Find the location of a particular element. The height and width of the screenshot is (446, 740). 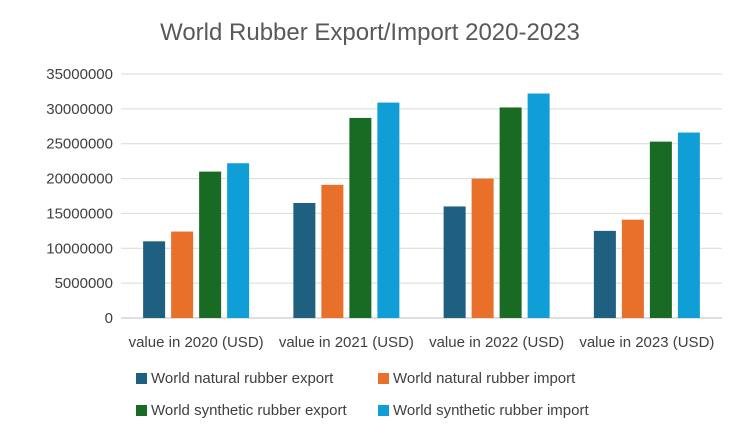

legend-item-world-synthetic-rubber-import: World synthetic rubber import is located at coordinates (483, 410).